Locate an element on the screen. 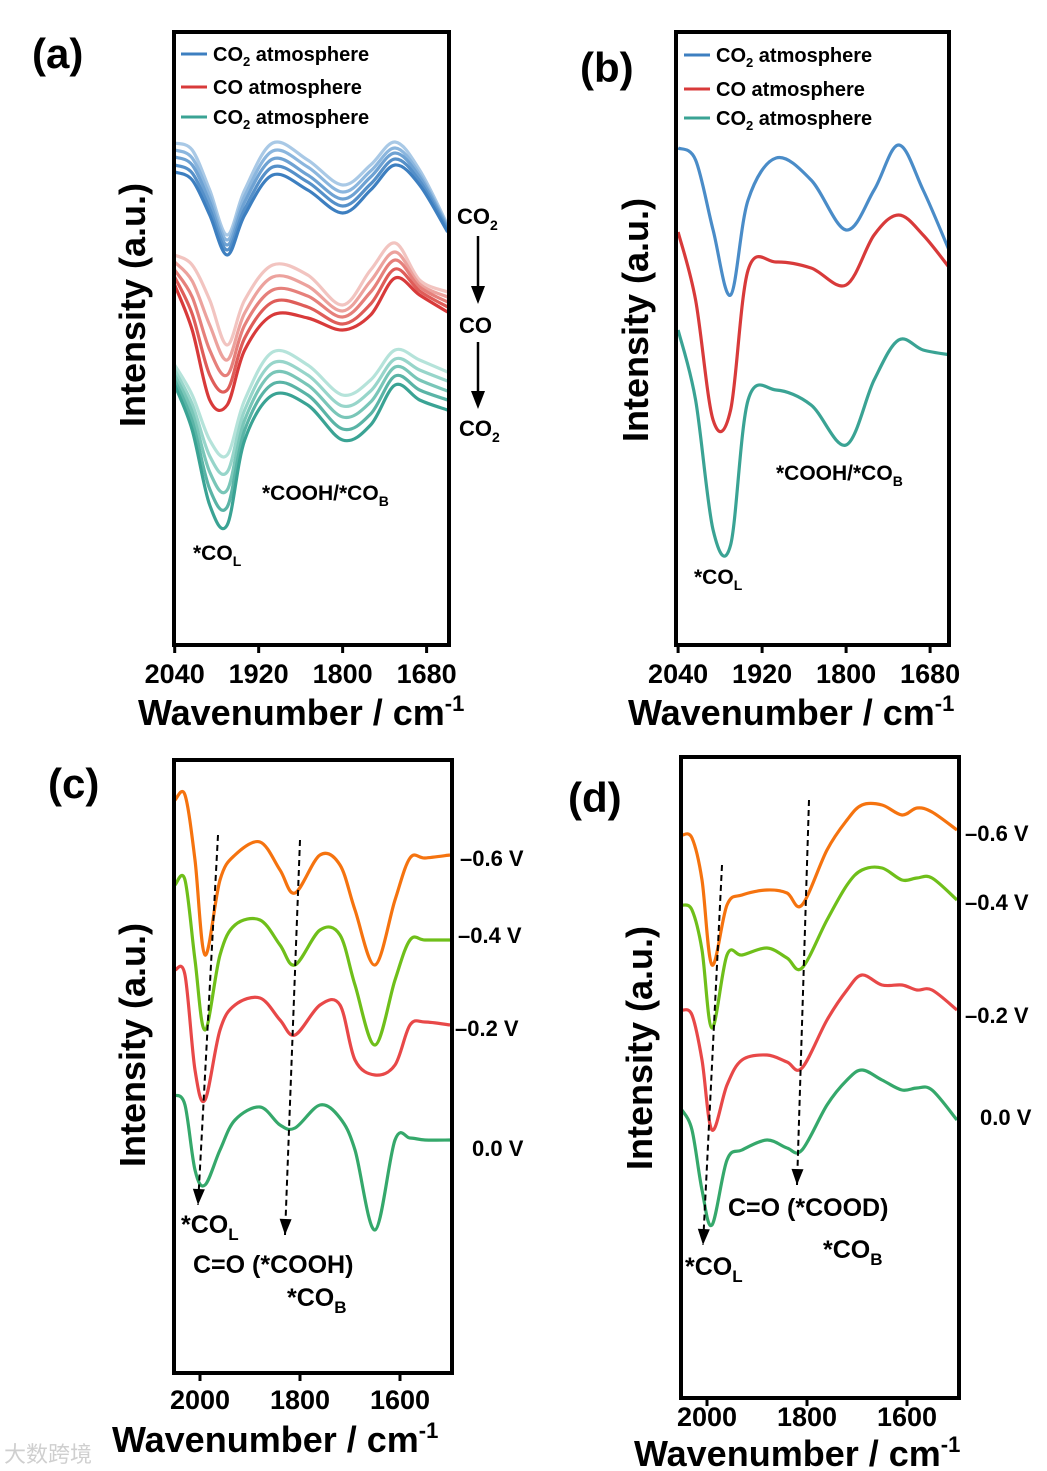 The height and width of the screenshot is (1471, 1047). annotation-col-a: *COL is located at coordinates (217, 555).